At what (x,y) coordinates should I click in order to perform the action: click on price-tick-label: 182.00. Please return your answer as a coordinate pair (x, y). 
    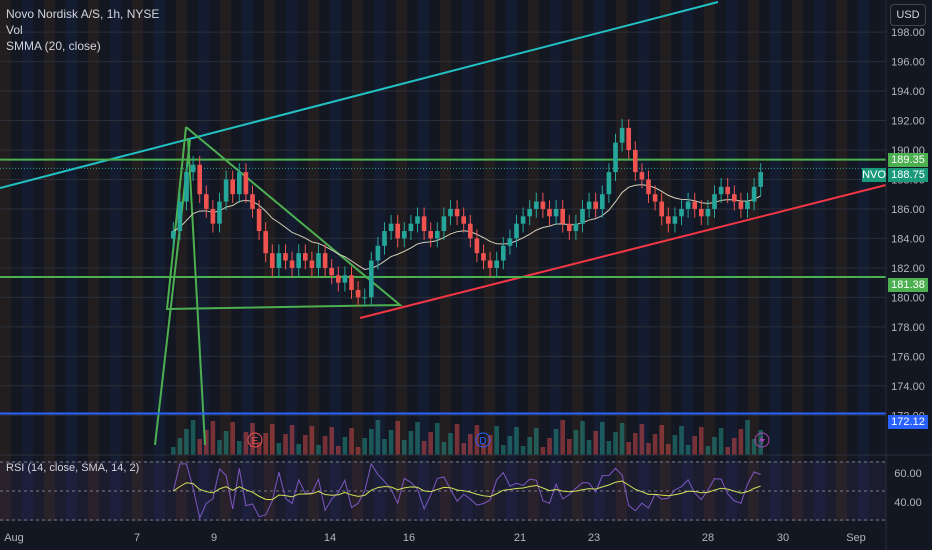
    Looking at the image, I should click on (908, 269).